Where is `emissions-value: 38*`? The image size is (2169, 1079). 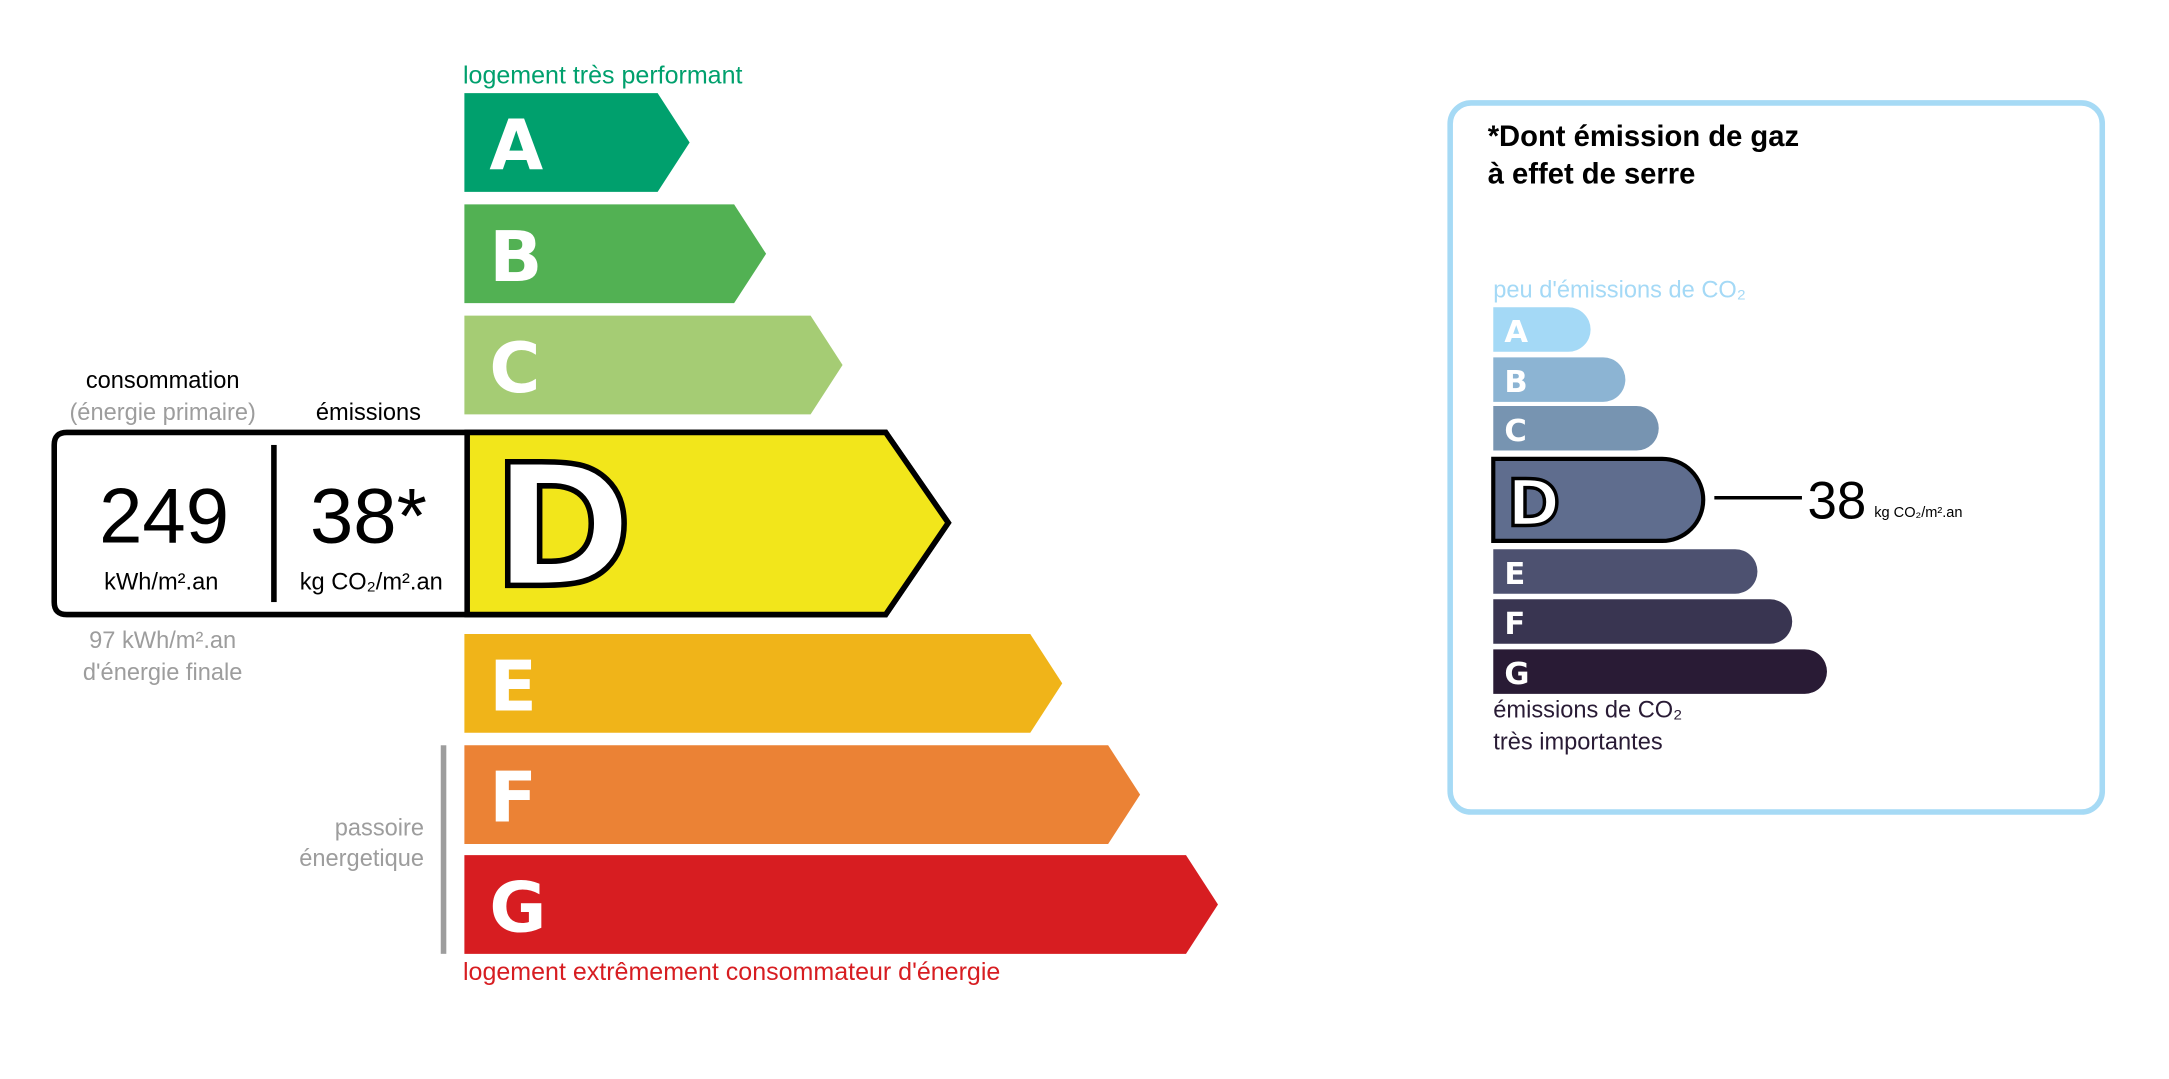 emissions-value: 38* is located at coordinates (368, 516).